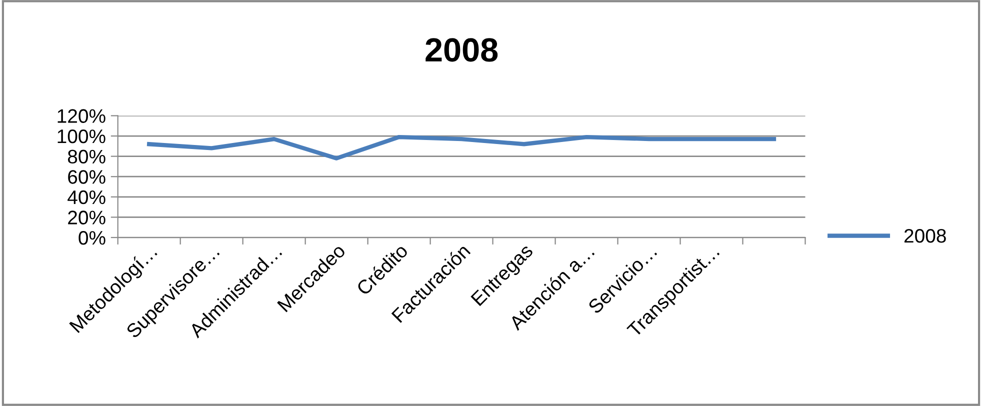  Describe the element at coordinates (461, 147) in the screenshot. I see `line-series` at that location.